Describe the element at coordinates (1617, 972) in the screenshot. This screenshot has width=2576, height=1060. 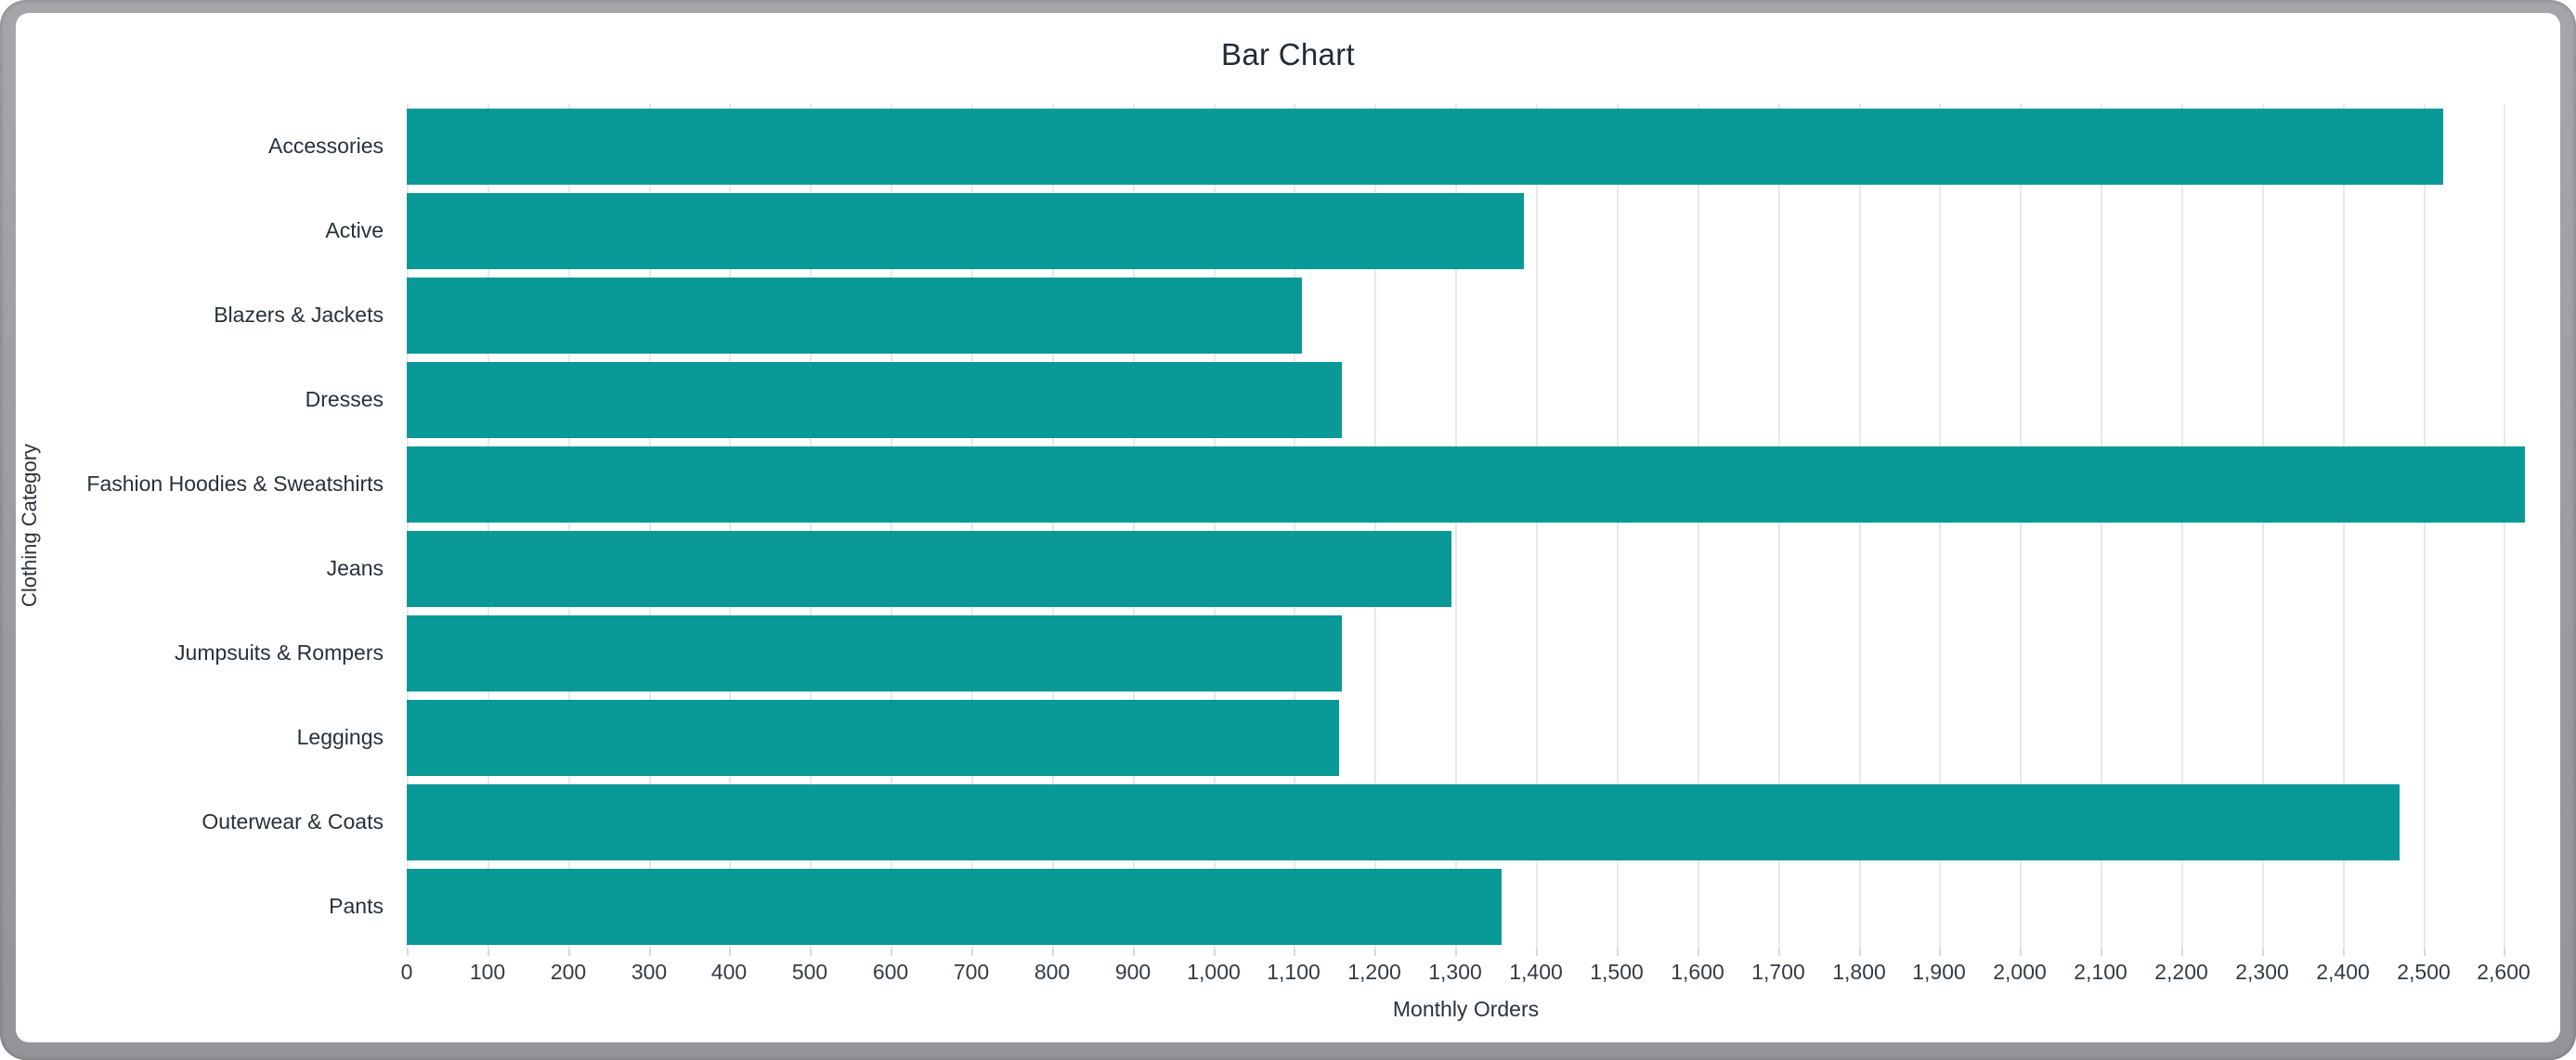
I see `x-tick-label-1500: 1,500` at that location.